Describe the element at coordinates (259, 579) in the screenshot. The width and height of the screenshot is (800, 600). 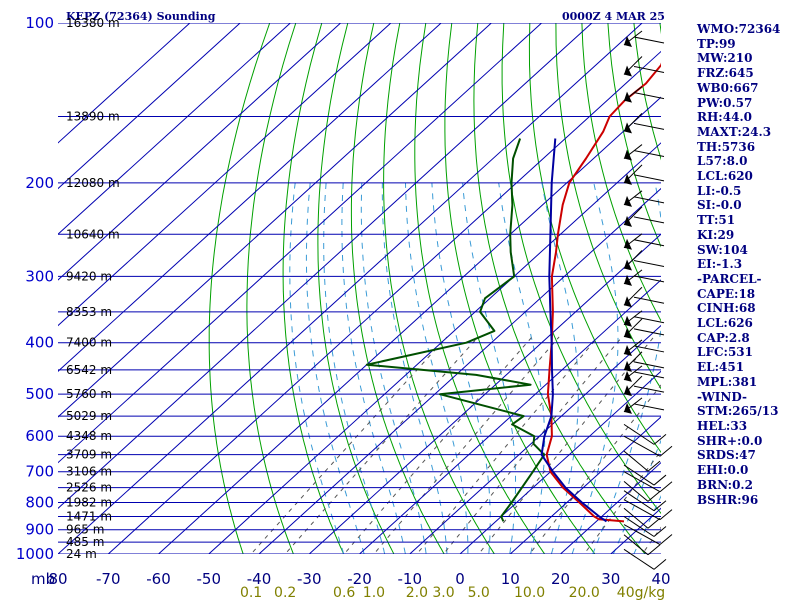
I see `temperature-tick-label: -40` at that location.